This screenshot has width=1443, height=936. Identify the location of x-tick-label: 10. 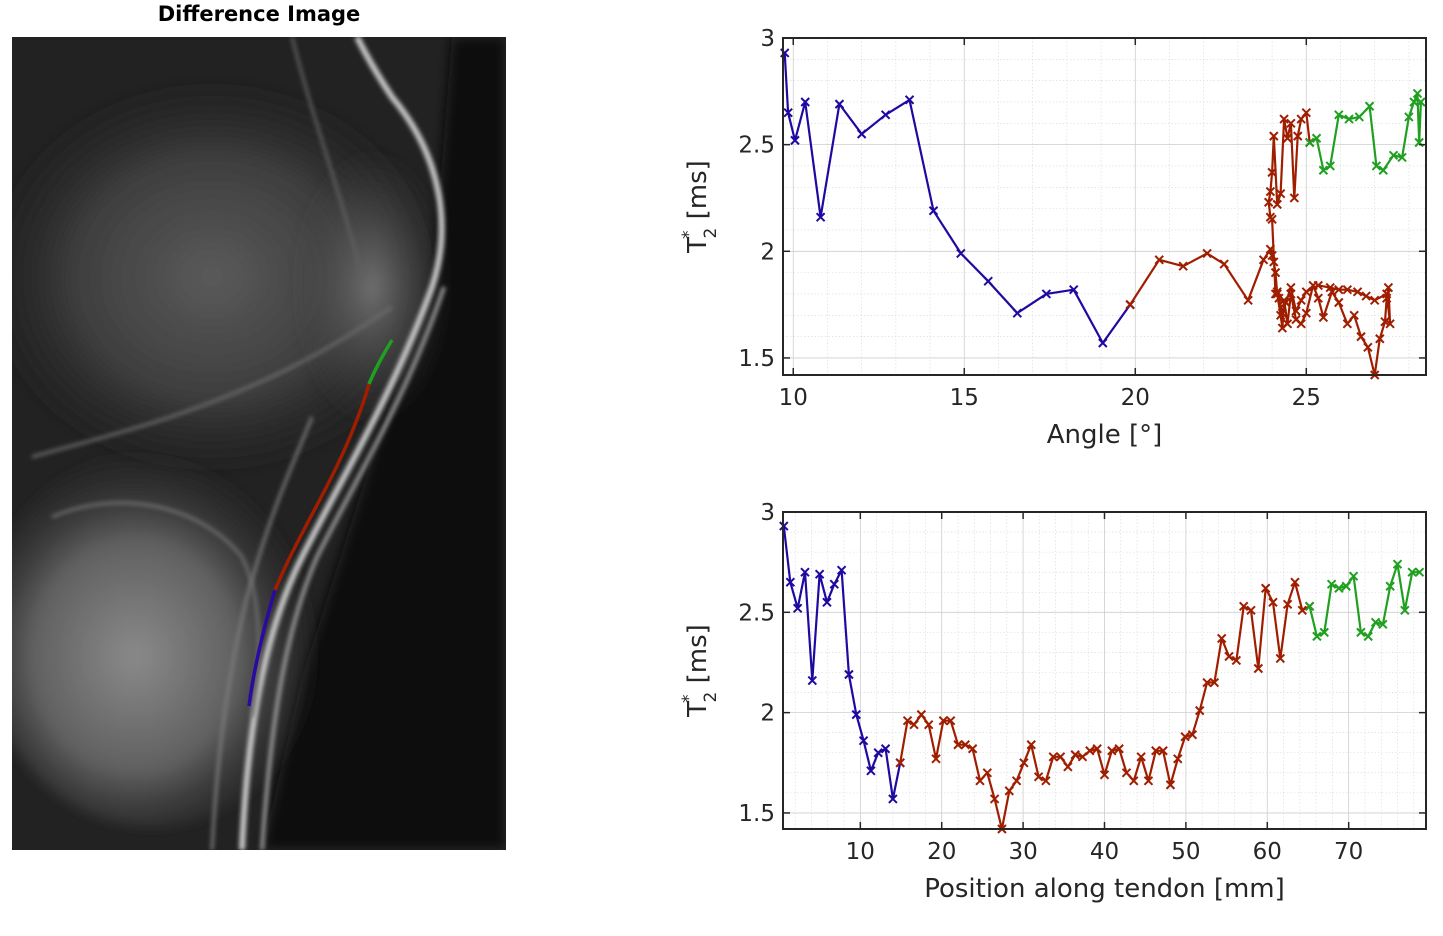
(860, 852).